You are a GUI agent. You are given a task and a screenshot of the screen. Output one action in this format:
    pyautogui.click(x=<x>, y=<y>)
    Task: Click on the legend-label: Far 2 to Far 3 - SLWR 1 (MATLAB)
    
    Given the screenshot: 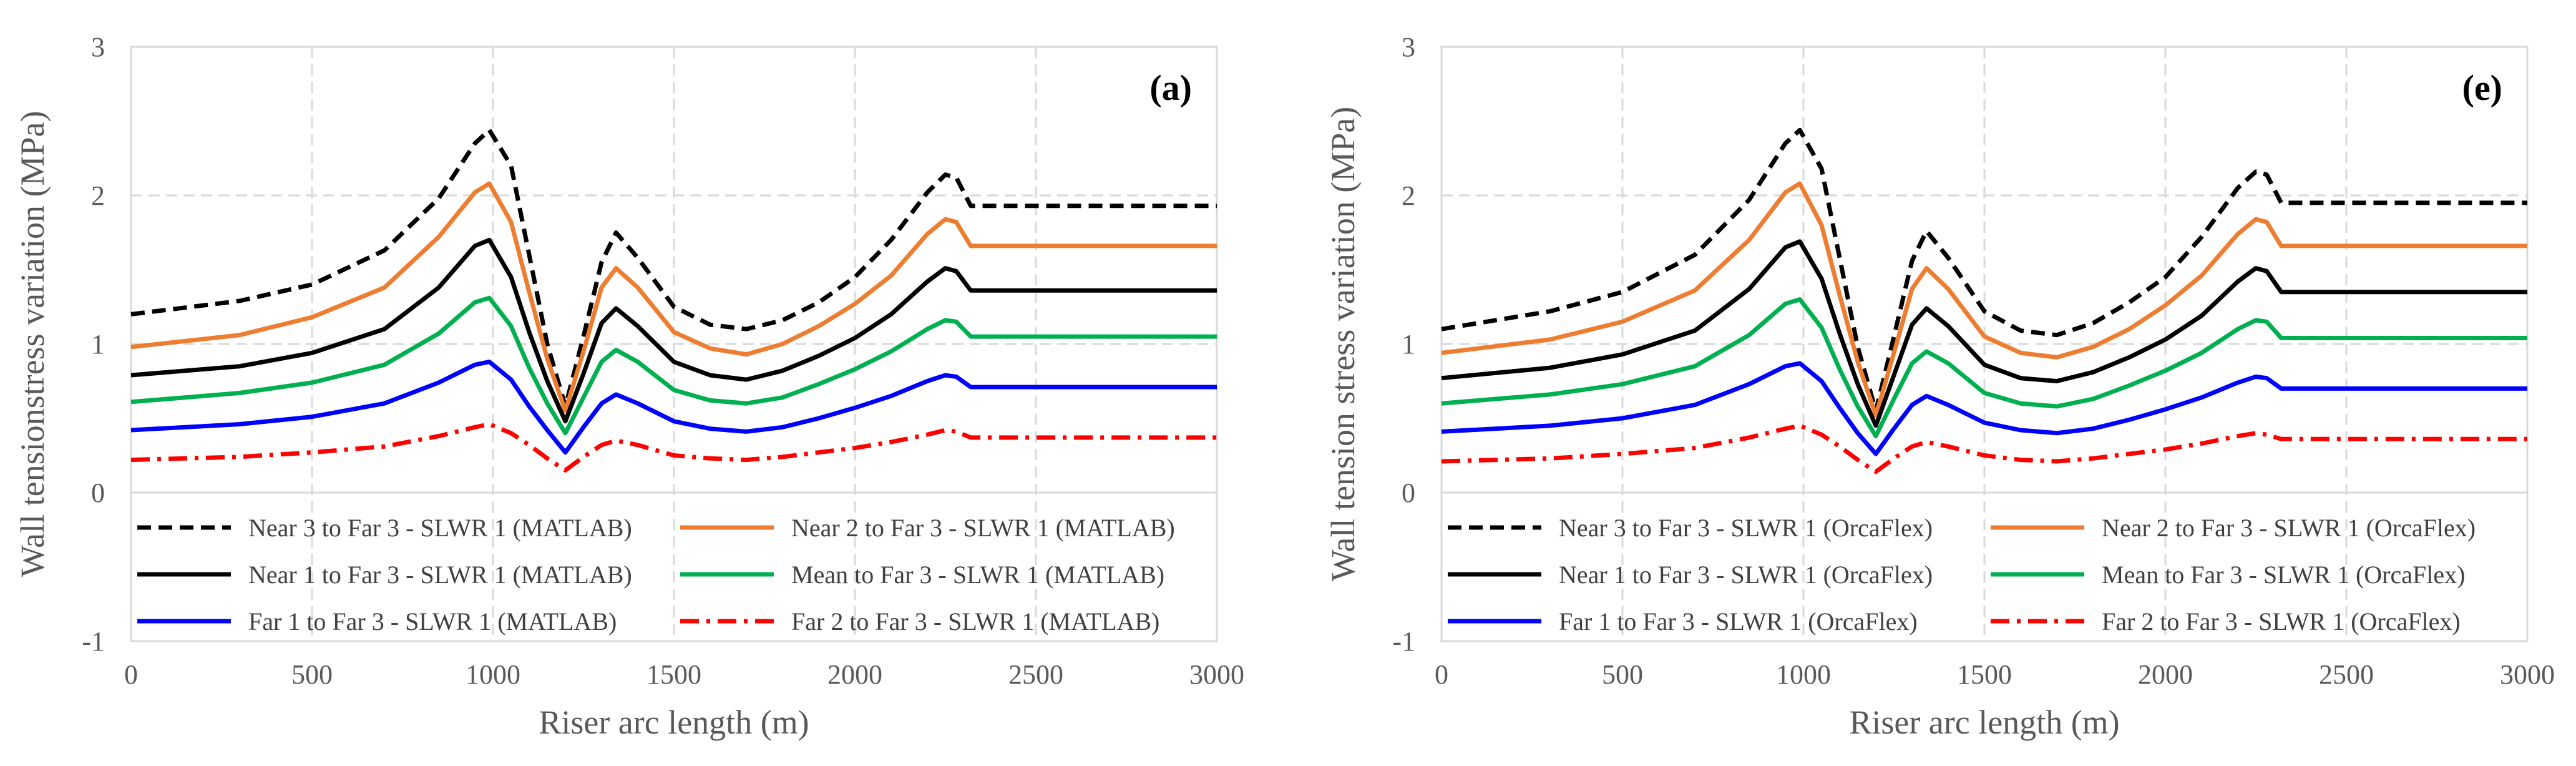 What is the action you would take?
    pyautogui.click(x=975, y=621)
    